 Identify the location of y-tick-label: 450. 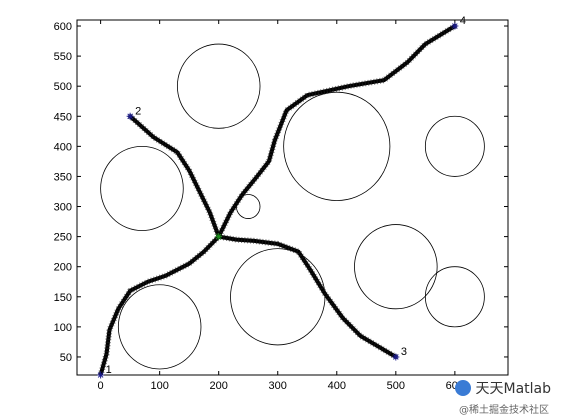
(63, 117).